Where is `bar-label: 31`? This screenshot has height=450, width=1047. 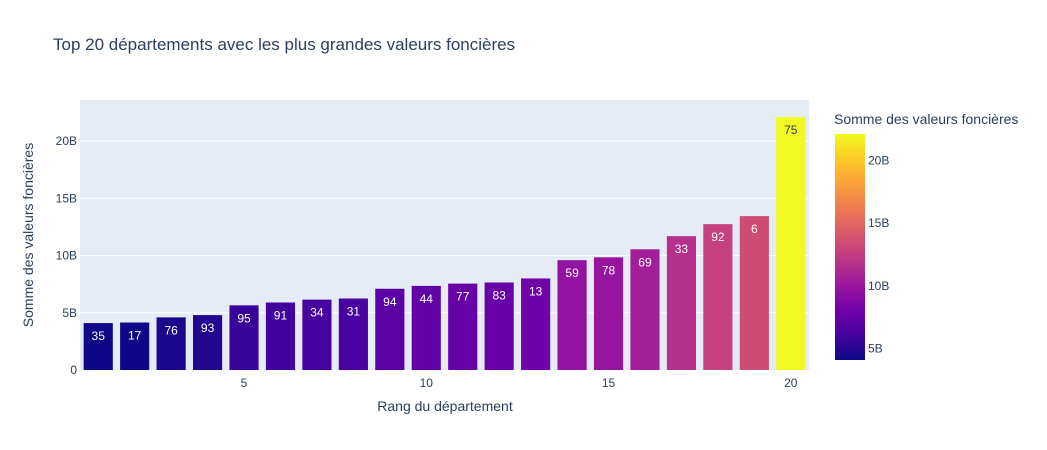 bar-label: 31 is located at coordinates (354, 311).